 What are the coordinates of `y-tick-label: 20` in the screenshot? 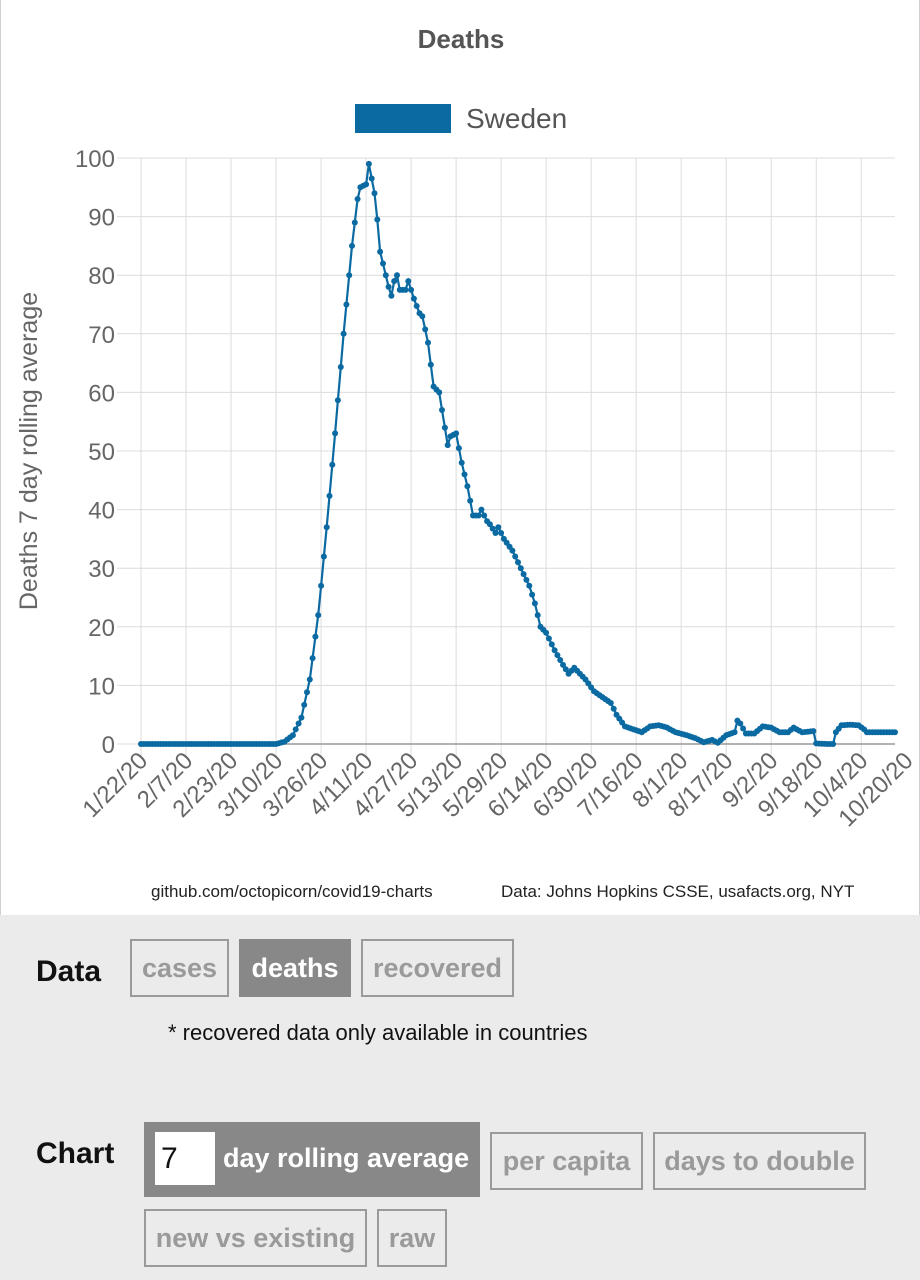 It's located at (101, 628).